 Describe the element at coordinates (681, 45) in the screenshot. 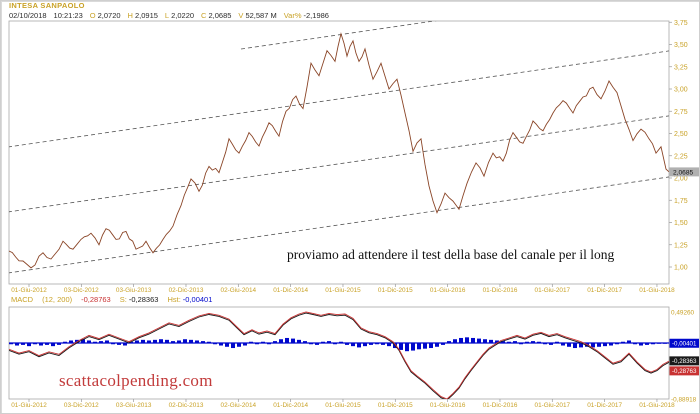

I see `price-axis-label: 3,50` at that location.